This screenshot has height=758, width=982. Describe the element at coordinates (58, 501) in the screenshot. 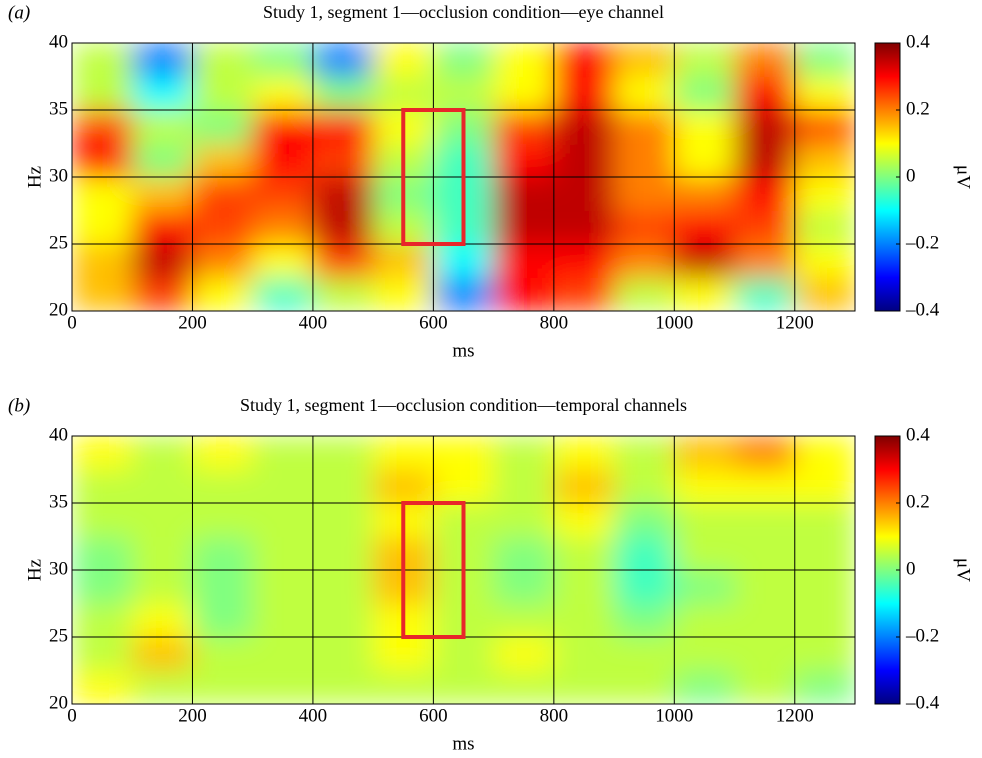

I see `y-tick-label: 35` at that location.